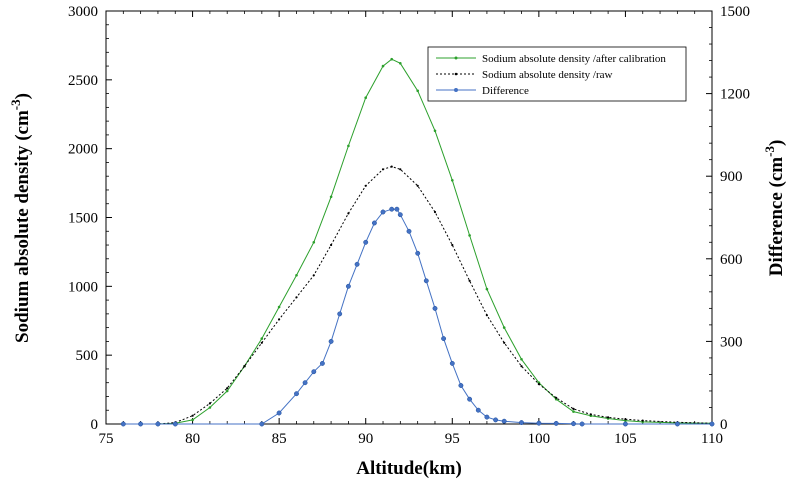 The width and height of the screenshot is (800, 486). Describe the element at coordinates (539, 439) in the screenshot. I see `x-tick-label: 100` at that location.